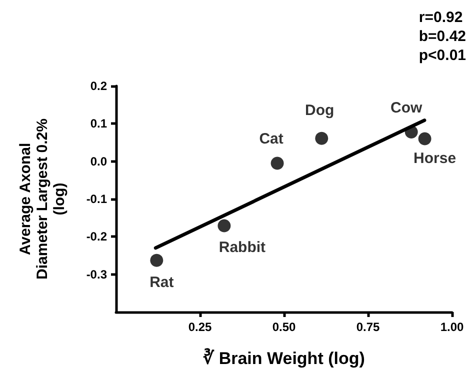 This screenshot has height=373, width=474. Describe the element at coordinates (284, 358) in the screenshot. I see `x-axis-title: ∛ Brain Weight (log)` at that location.